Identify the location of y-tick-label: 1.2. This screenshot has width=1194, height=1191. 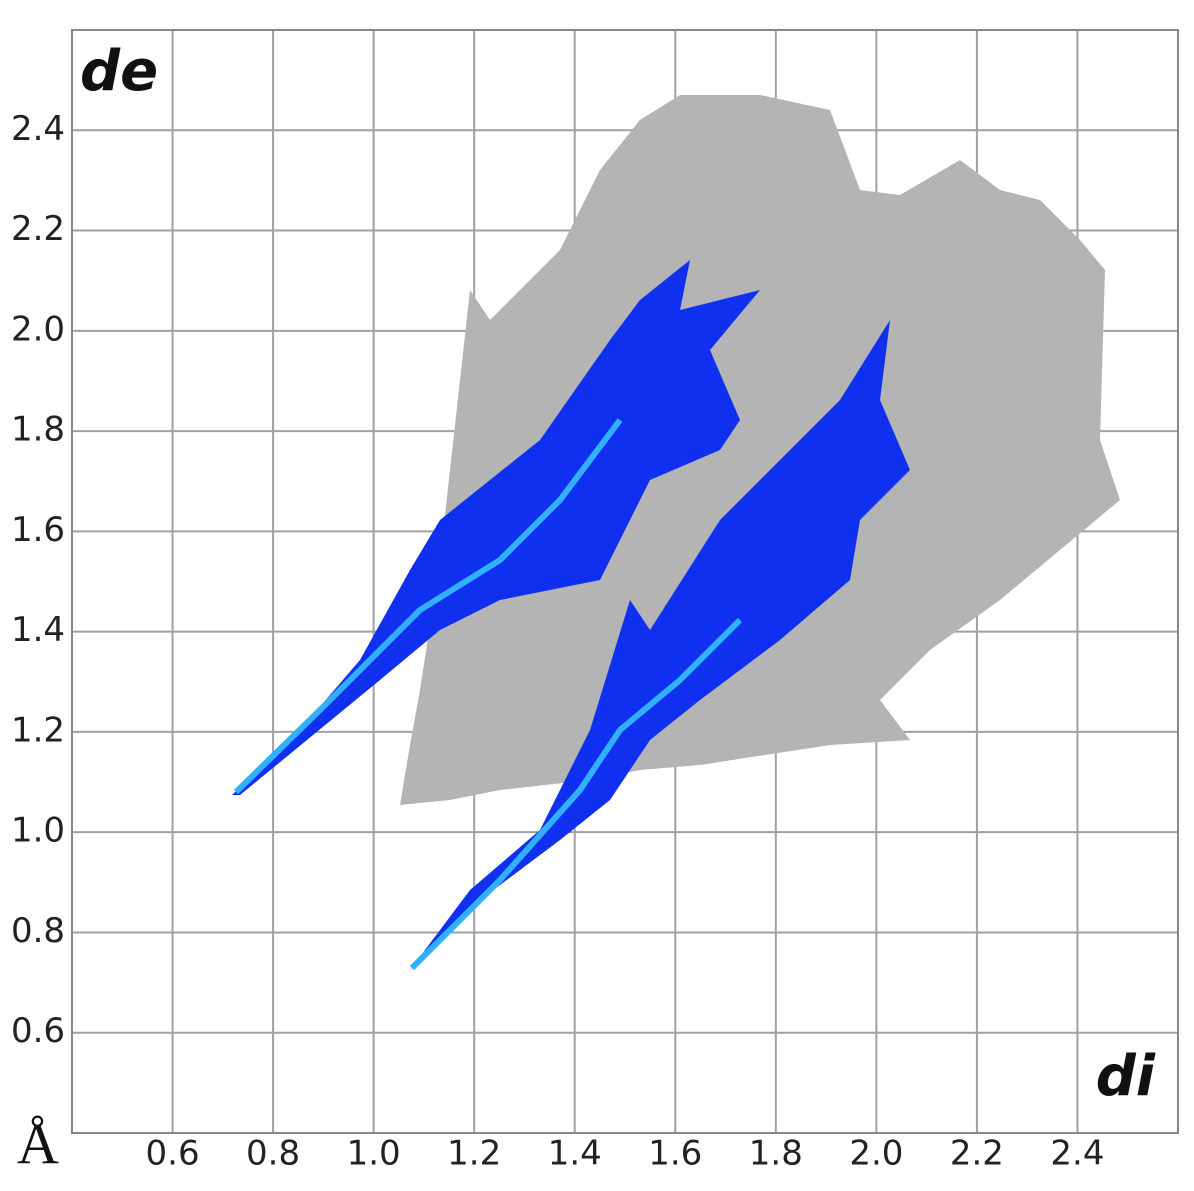
(38, 730).